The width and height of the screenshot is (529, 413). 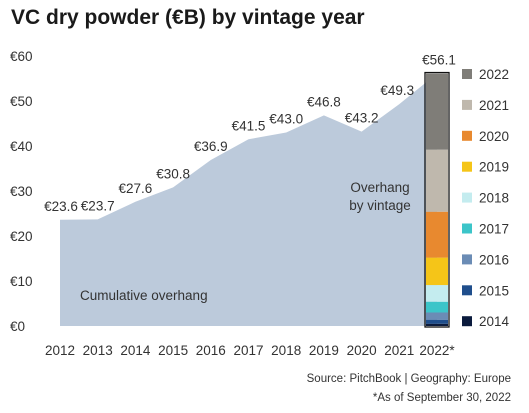 I want to click on footnote: *As of September 30, 2022, so click(x=441, y=398).